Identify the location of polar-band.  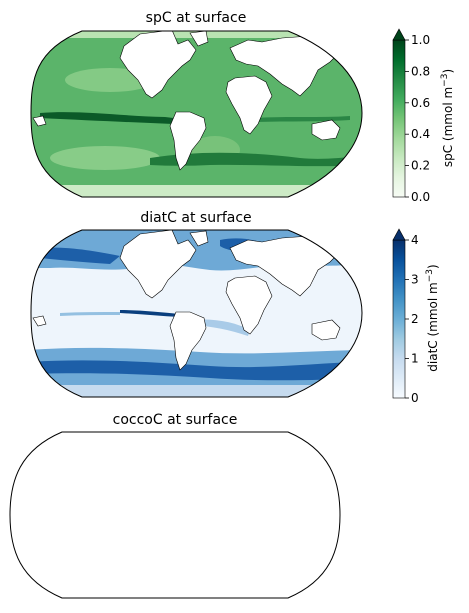
(196, 191).